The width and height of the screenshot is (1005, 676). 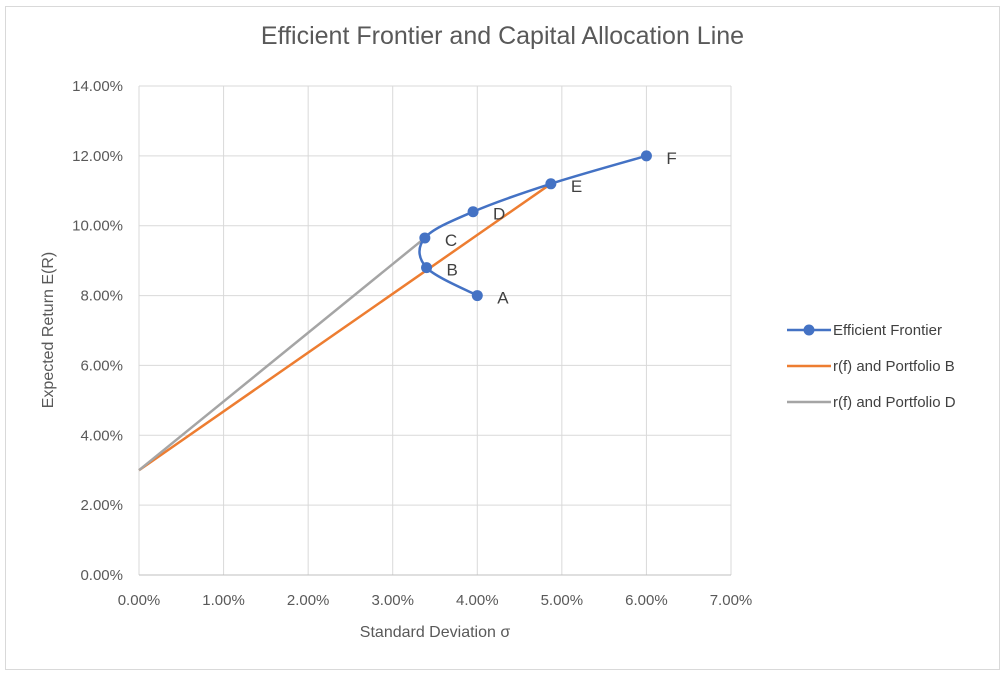 What do you see at coordinates (576, 186) in the screenshot?
I see `point-label: E` at bounding box center [576, 186].